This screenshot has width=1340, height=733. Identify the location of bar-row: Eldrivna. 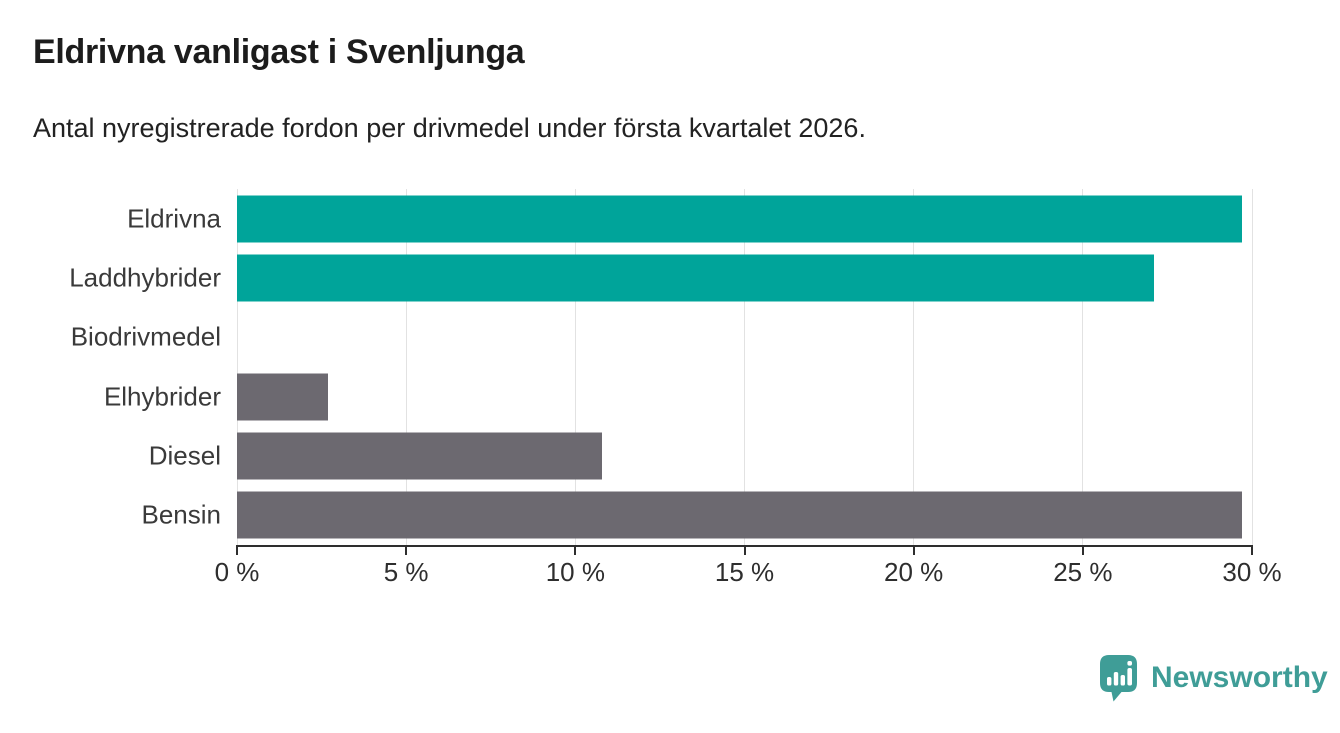
(689, 218).